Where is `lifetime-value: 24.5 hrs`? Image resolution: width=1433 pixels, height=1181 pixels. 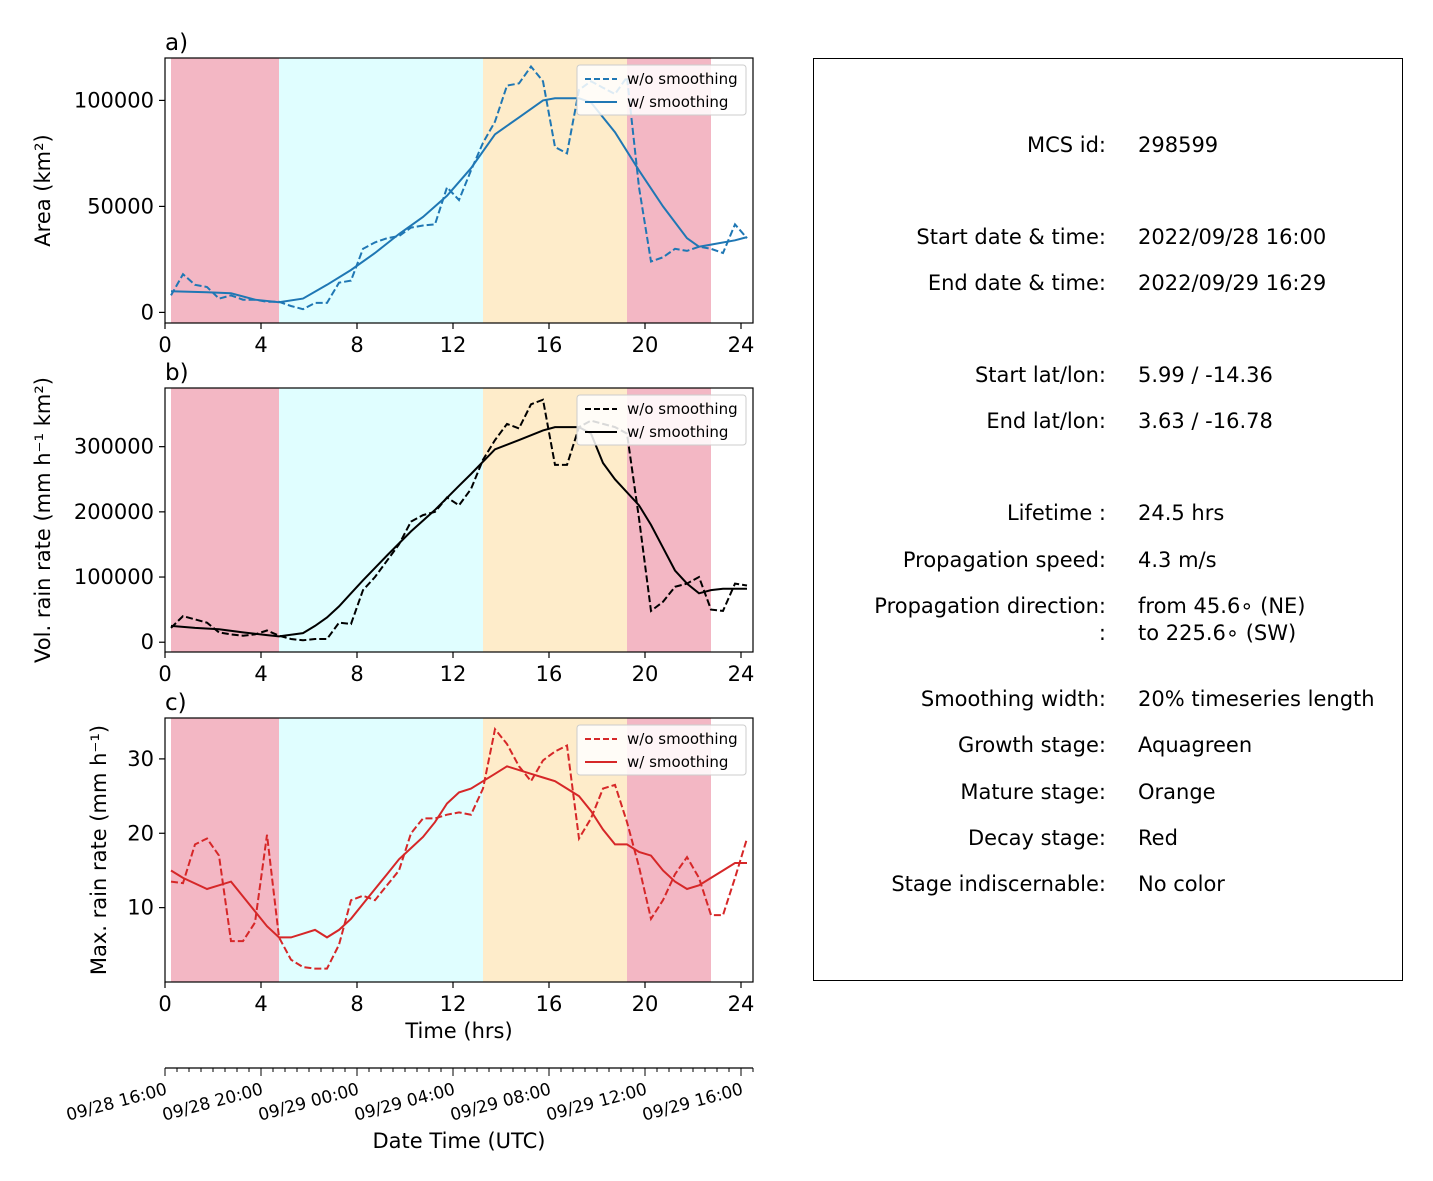 lifetime-value: 24.5 hrs is located at coordinates (1181, 513).